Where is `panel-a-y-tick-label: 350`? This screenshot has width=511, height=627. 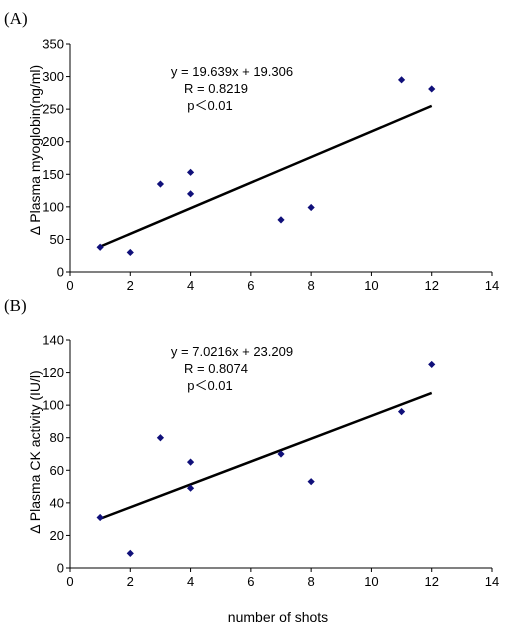
panel-a-y-tick-label: 350 is located at coordinates (53, 44).